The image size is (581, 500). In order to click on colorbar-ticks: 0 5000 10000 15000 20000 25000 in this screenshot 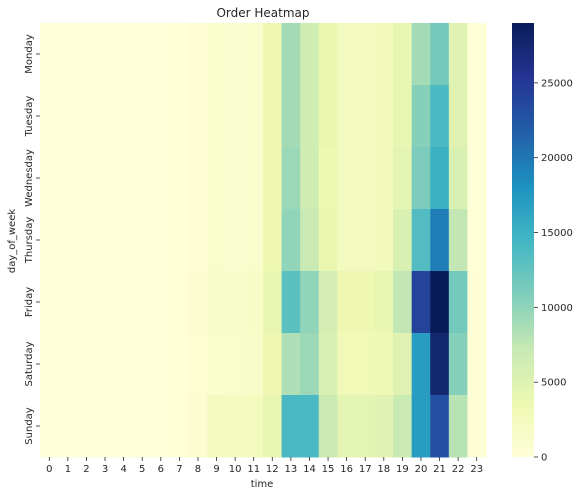, I will do `click(553, 271)`.